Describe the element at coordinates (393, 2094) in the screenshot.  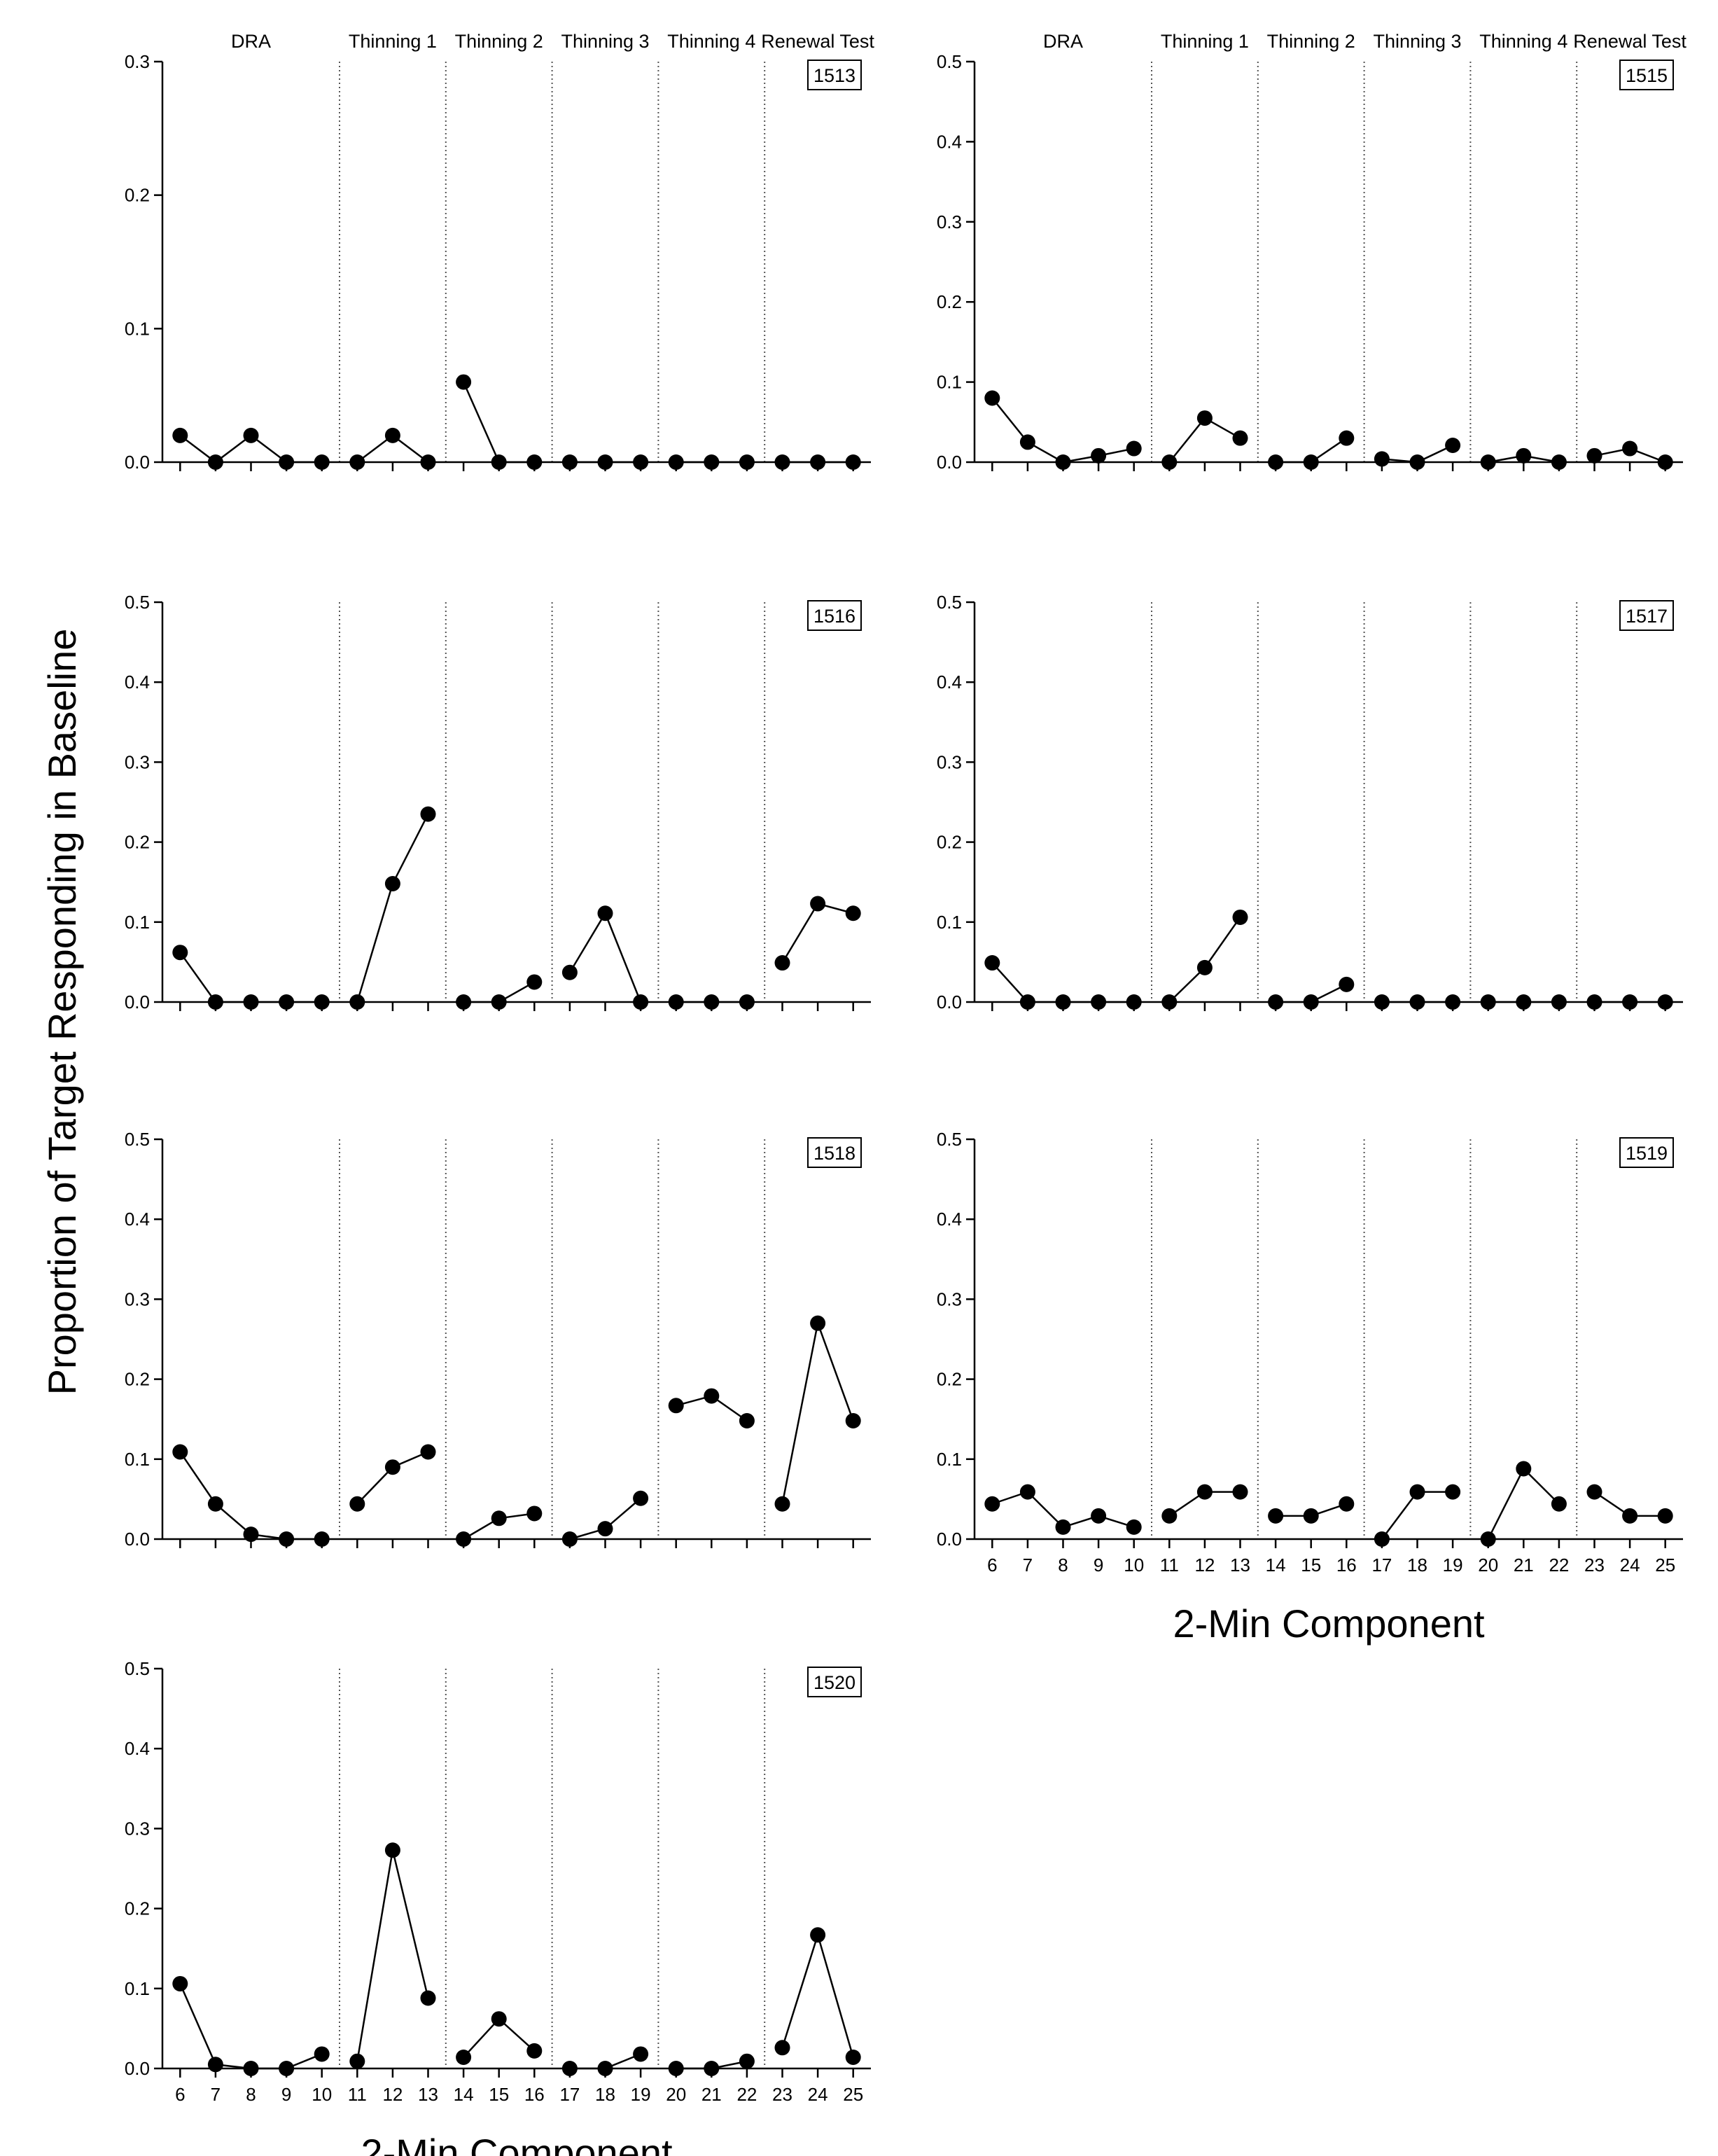
I see `x-tick-label: 12` at that location.